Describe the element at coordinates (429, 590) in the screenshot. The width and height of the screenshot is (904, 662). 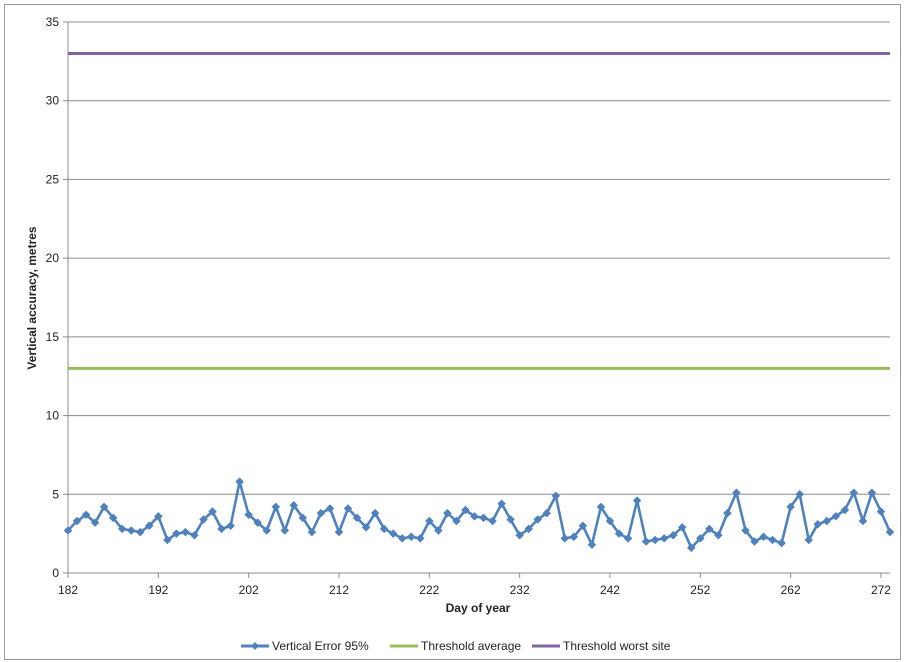
I see `x-tick-label: 222` at that location.